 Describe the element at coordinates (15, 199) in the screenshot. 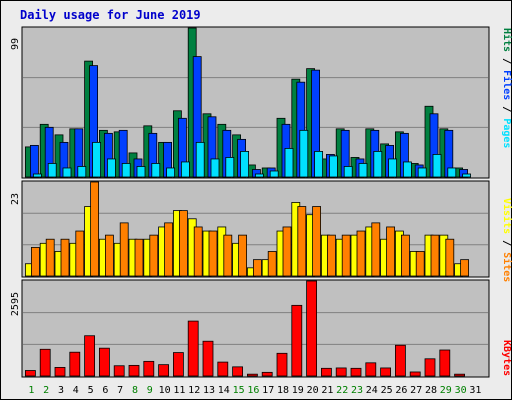

I see `panel-visits-ymax-label: 23` at that location.